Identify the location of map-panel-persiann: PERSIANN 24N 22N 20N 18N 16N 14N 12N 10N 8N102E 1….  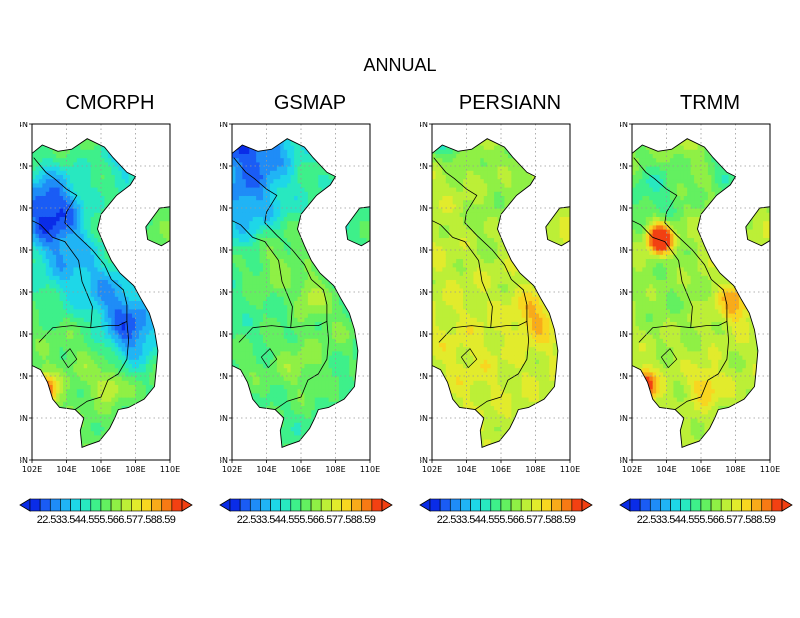
(510, 287).